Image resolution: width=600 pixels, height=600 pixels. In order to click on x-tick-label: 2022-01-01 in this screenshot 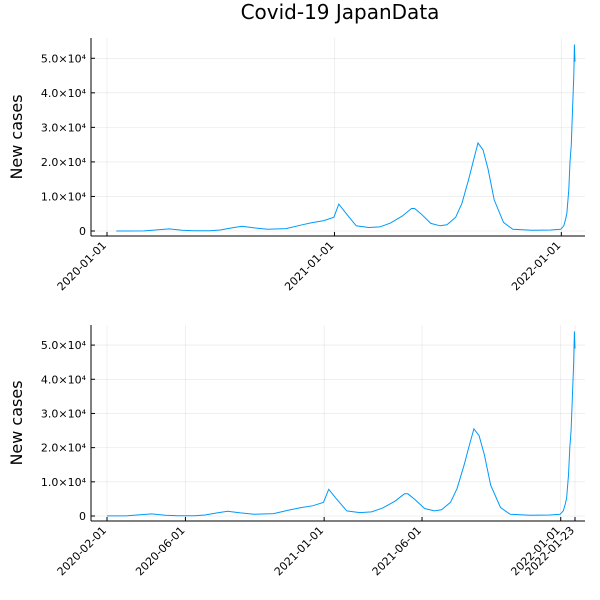, I will do `click(536, 266)`.